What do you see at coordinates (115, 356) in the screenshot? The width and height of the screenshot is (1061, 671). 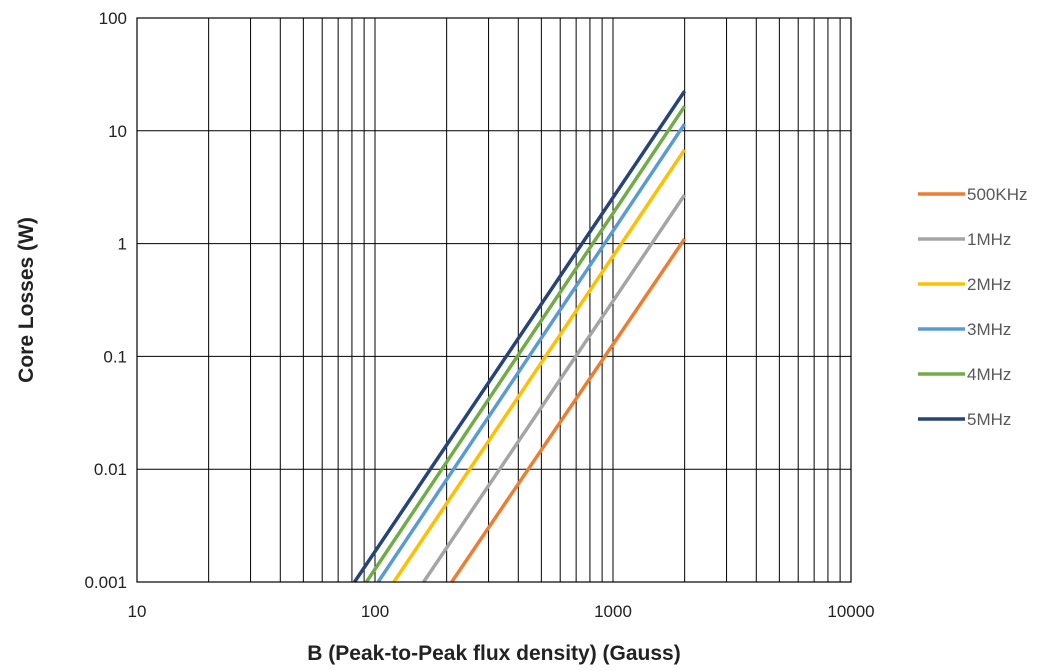 I see `y-tick-label: 0.1` at bounding box center [115, 356].